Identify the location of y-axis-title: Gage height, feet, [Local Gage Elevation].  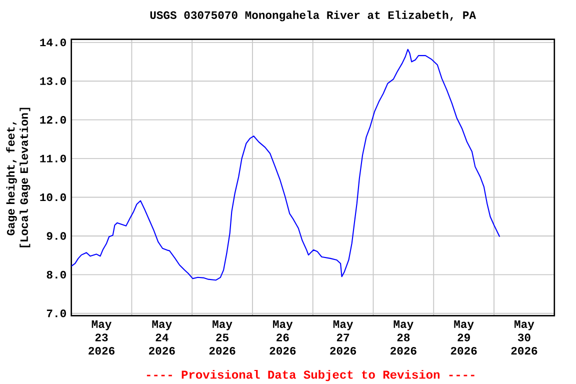
(18, 178).